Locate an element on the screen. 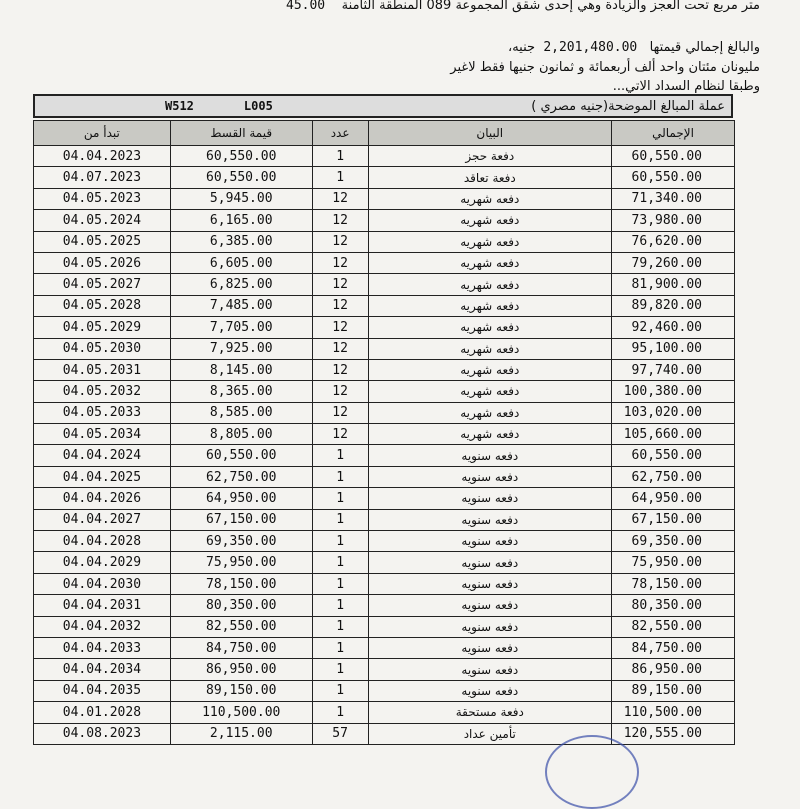 This screenshot has height=809, width=800. table-row: 04.04.2028 69,350.00 1 دفعه سنويه 69,350.00 is located at coordinates (384, 541).